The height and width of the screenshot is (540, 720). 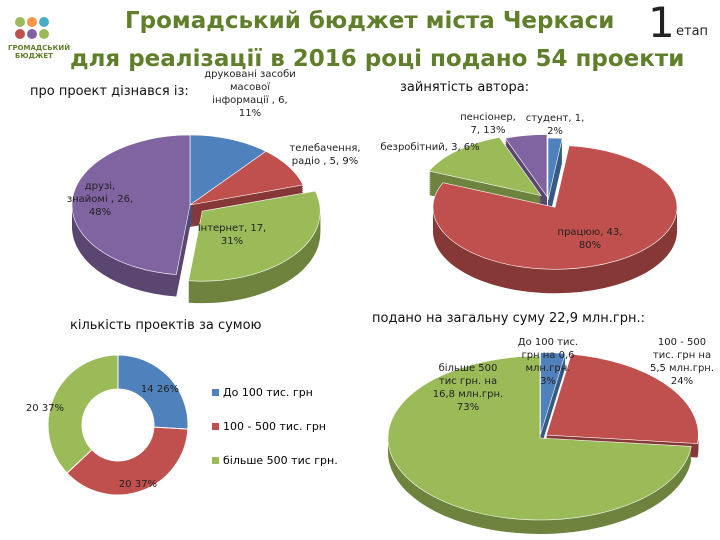 I want to click on legend-item: До 100 тис. грн, so click(x=262, y=392).